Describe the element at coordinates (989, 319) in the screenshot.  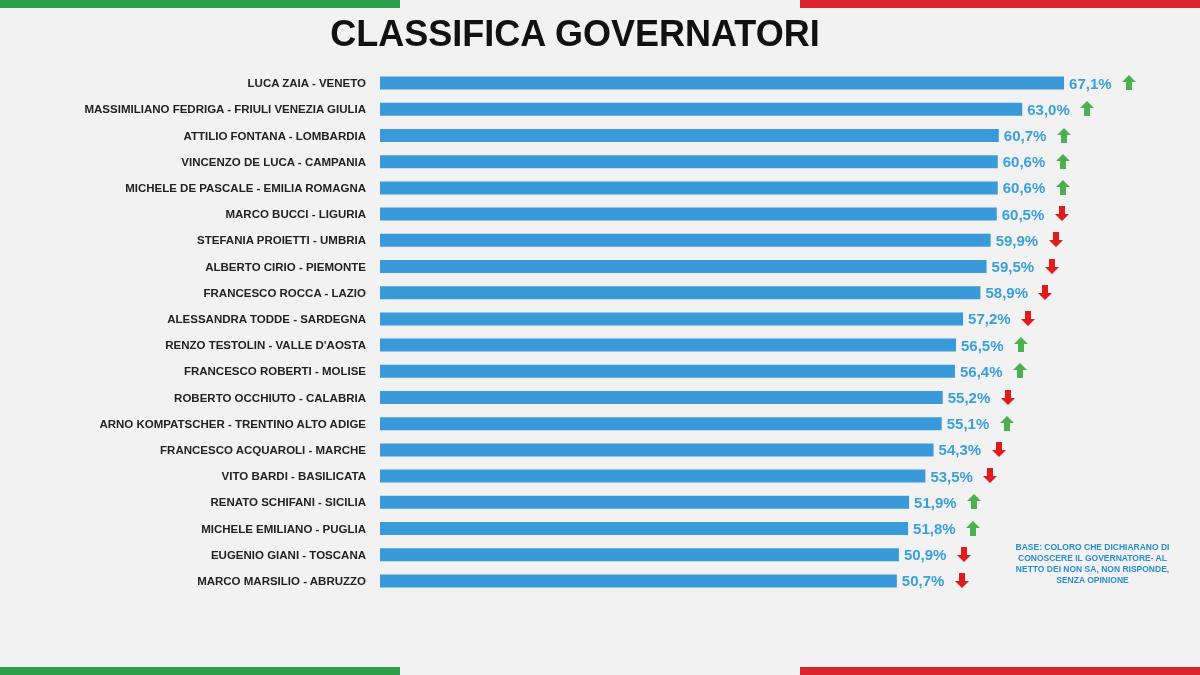
I see `data-label: 57,2%` at that location.